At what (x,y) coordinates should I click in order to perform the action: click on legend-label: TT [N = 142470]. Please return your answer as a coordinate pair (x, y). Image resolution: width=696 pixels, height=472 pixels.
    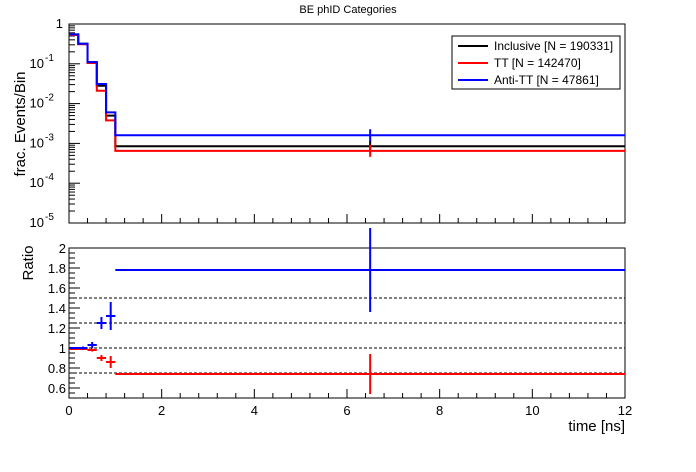
    Looking at the image, I should click on (537, 63).